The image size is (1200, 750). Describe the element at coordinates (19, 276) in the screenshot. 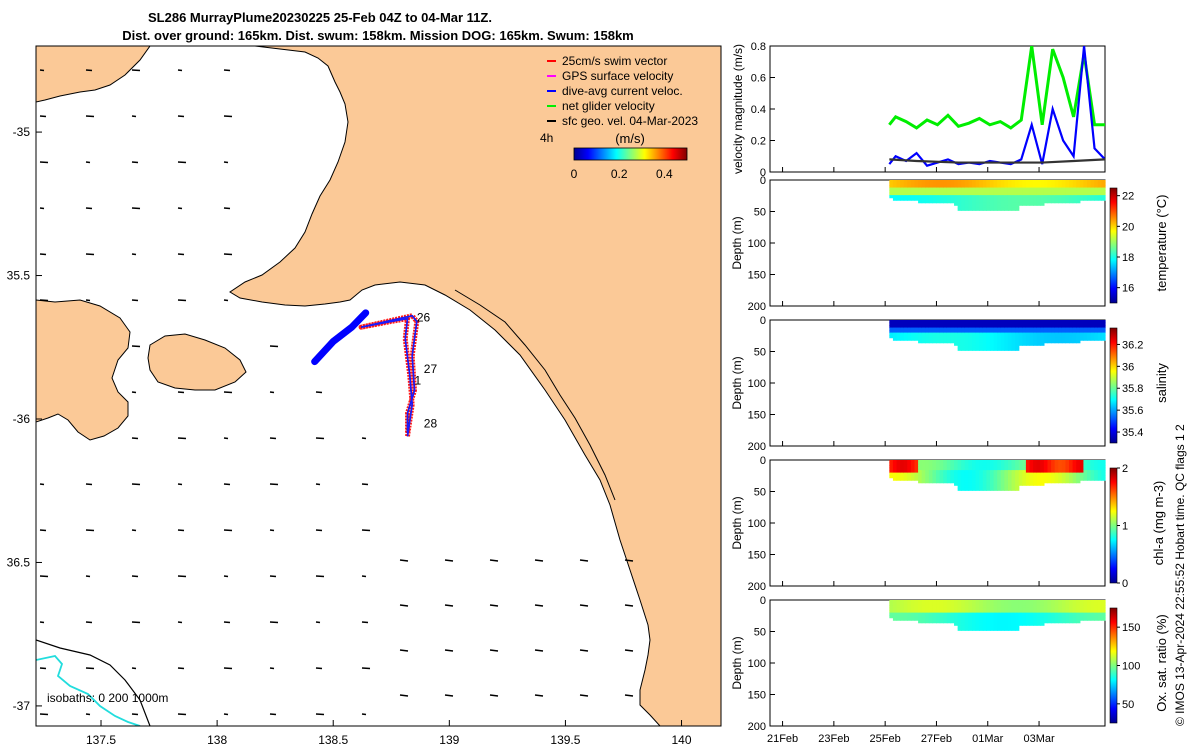

I see `lat-tick-label: 35.5` at that location.